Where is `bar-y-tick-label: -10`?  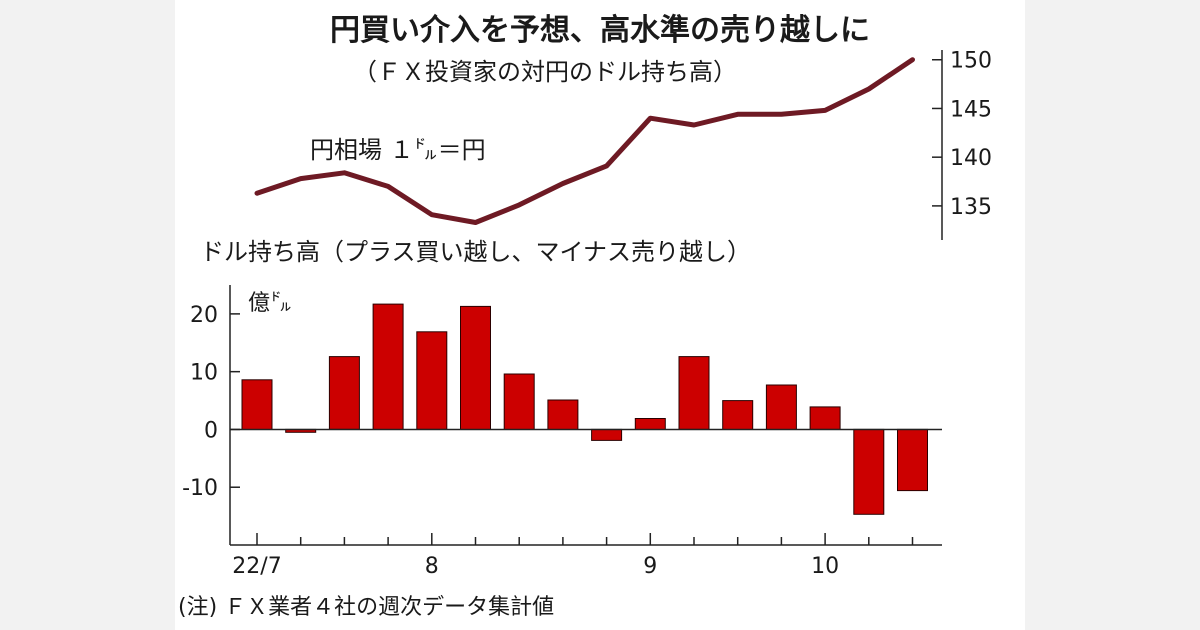 bar-y-tick-label: -10 is located at coordinates (200, 488).